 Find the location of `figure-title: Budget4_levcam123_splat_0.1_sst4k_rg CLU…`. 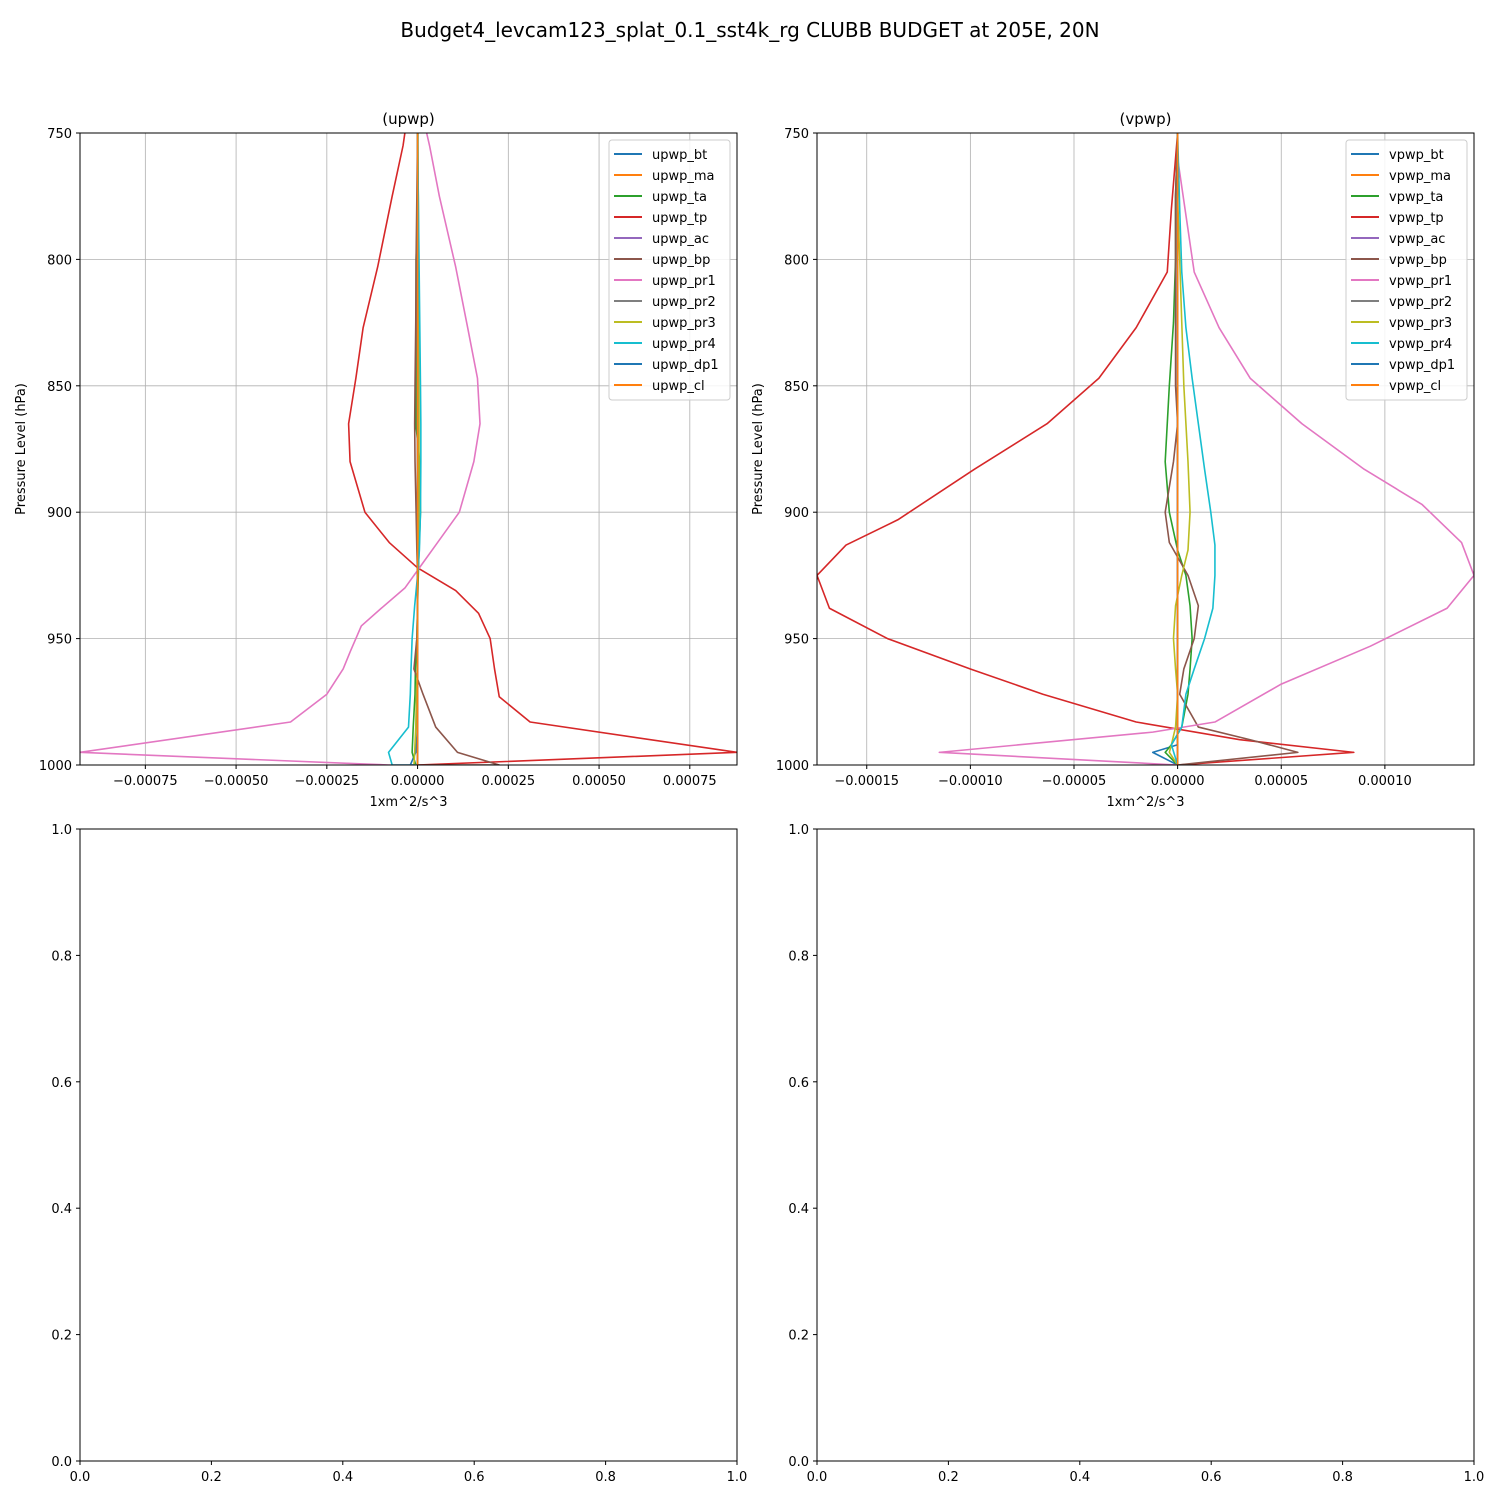

figure-title: Budget4_levcam123_splat_0.1_sst4k_rg CLU… is located at coordinates (749, 30).